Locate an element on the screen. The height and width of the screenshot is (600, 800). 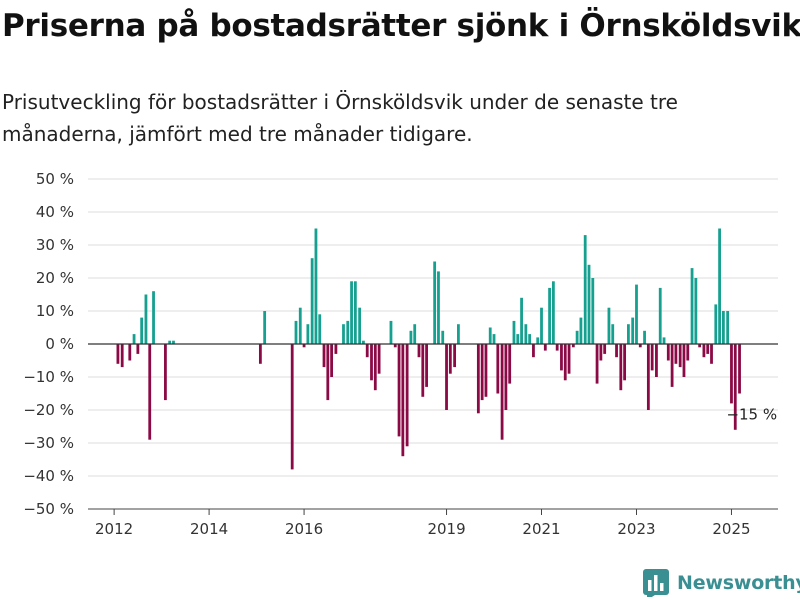
x-tick-label: 2025 is located at coordinates (731, 529).